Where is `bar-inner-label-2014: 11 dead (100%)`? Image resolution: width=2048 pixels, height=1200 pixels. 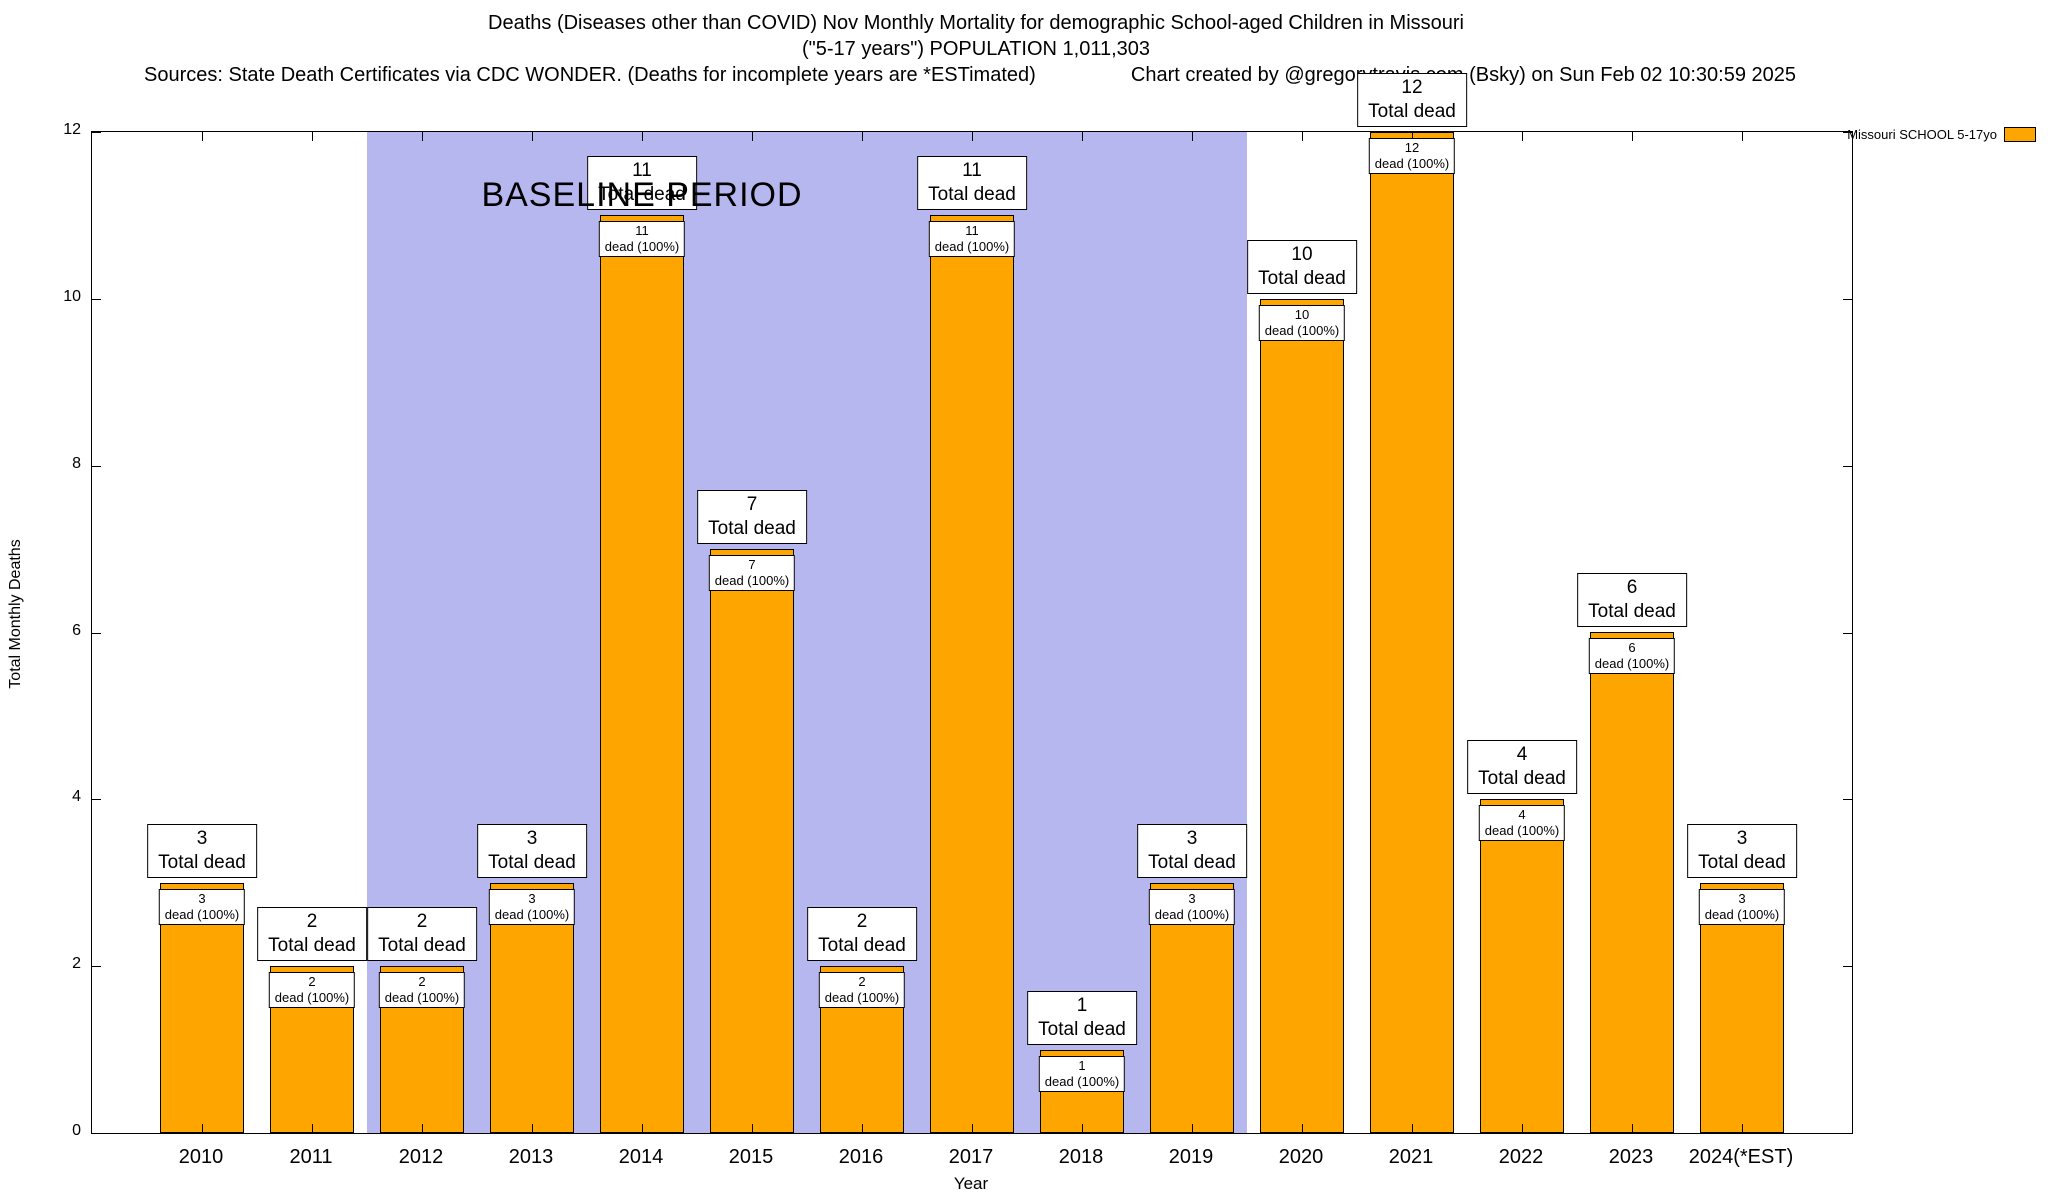 bar-inner-label-2014: 11 dead (100%) is located at coordinates (642, 239).